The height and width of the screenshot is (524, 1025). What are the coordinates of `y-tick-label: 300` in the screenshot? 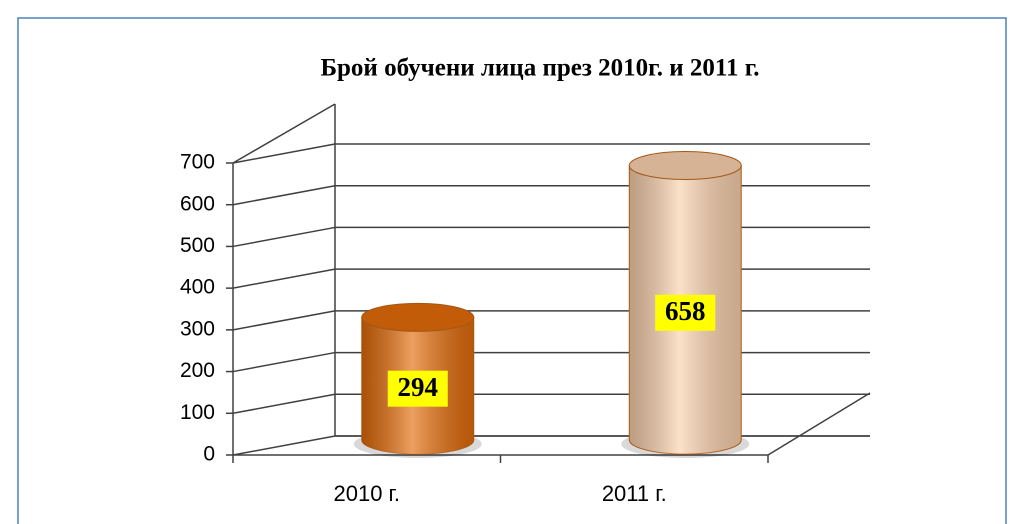 It's located at (197, 328).